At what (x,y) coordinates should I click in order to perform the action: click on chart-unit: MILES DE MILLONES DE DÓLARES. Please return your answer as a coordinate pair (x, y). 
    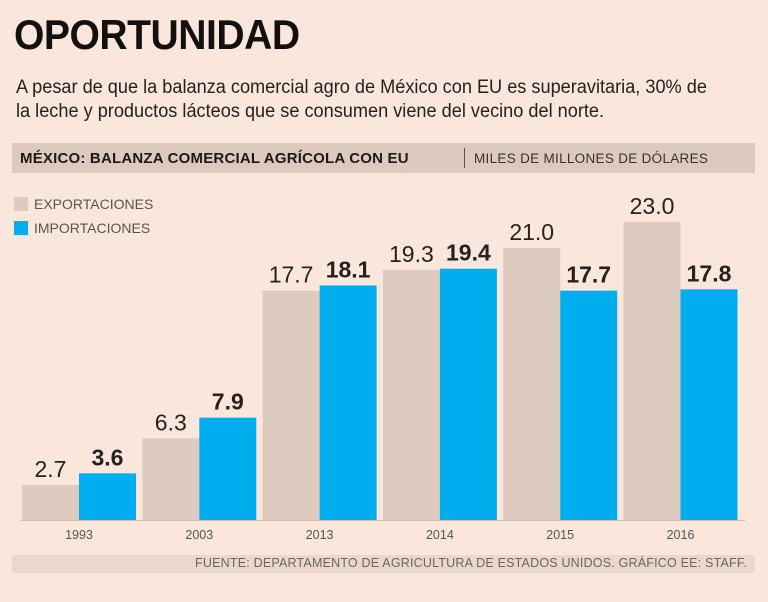
    Looking at the image, I should click on (591, 158).